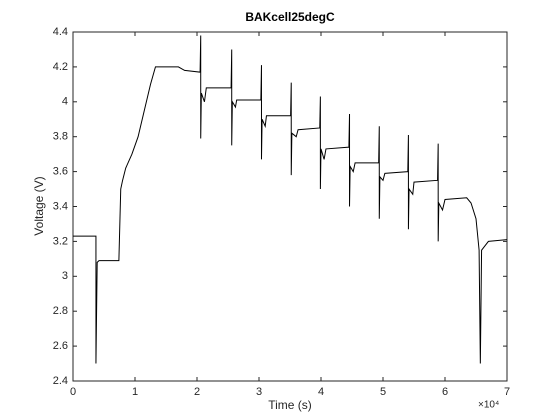  What do you see at coordinates (60, 137) in the screenshot?
I see `y-tick-label: 3.8` at bounding box center [60, 137].